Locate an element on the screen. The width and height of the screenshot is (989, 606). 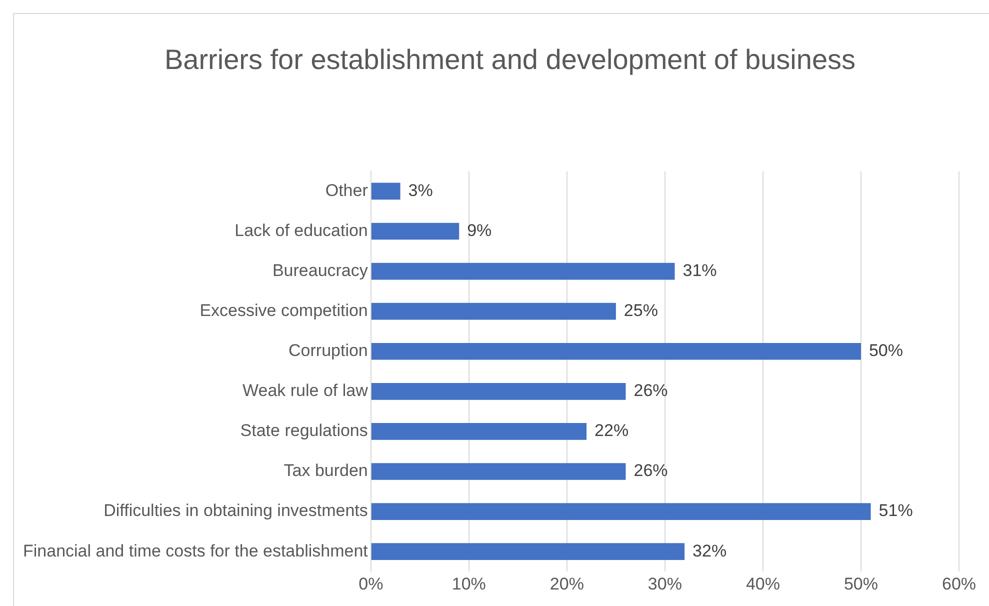
y-tick-label: Lack of education is located at coordinates (301, 230).